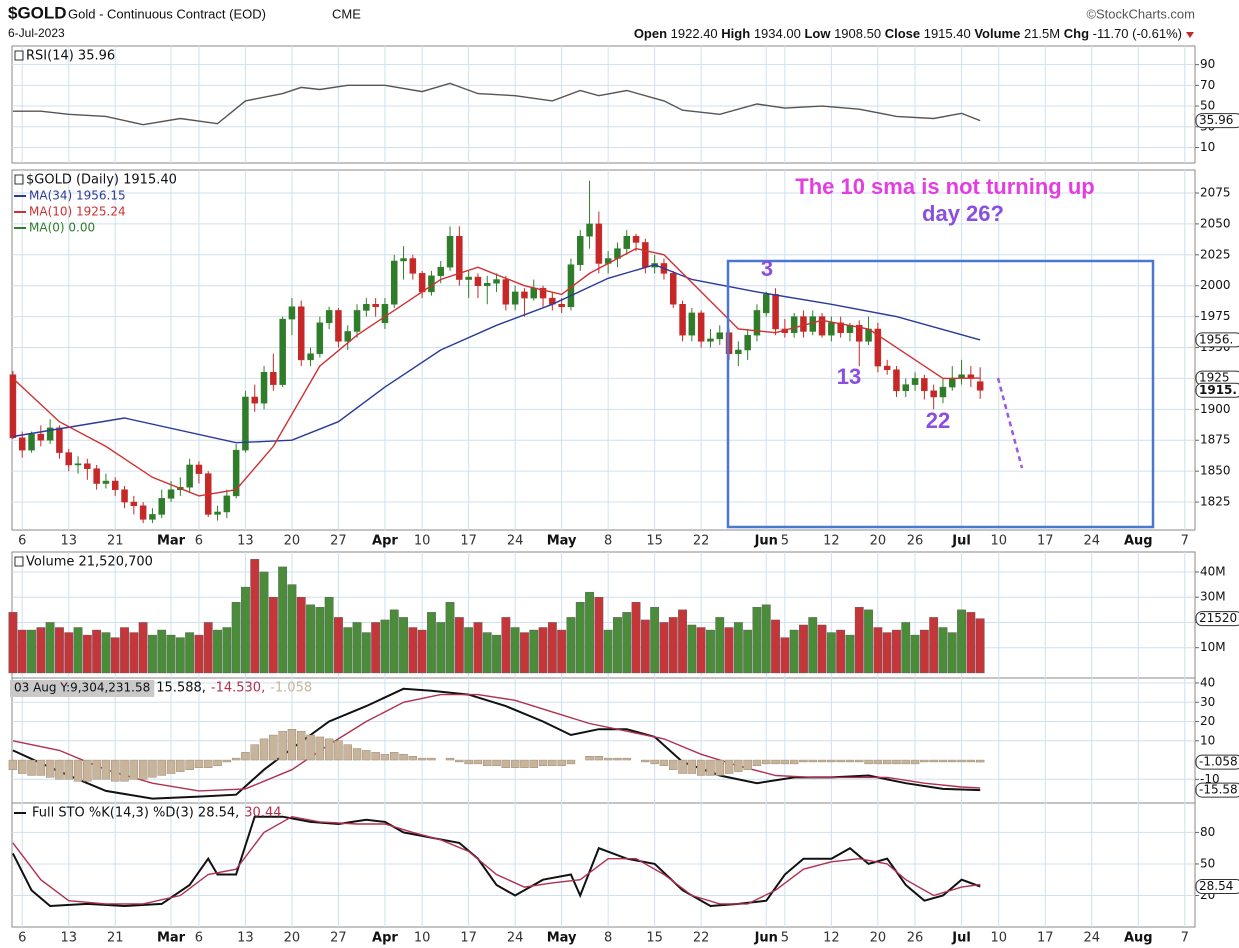 The width and height of the screenshot is (1239, 948). Describe the element at coordinates (940, 394) in the screenshot. I see `highlight-box` at that location.